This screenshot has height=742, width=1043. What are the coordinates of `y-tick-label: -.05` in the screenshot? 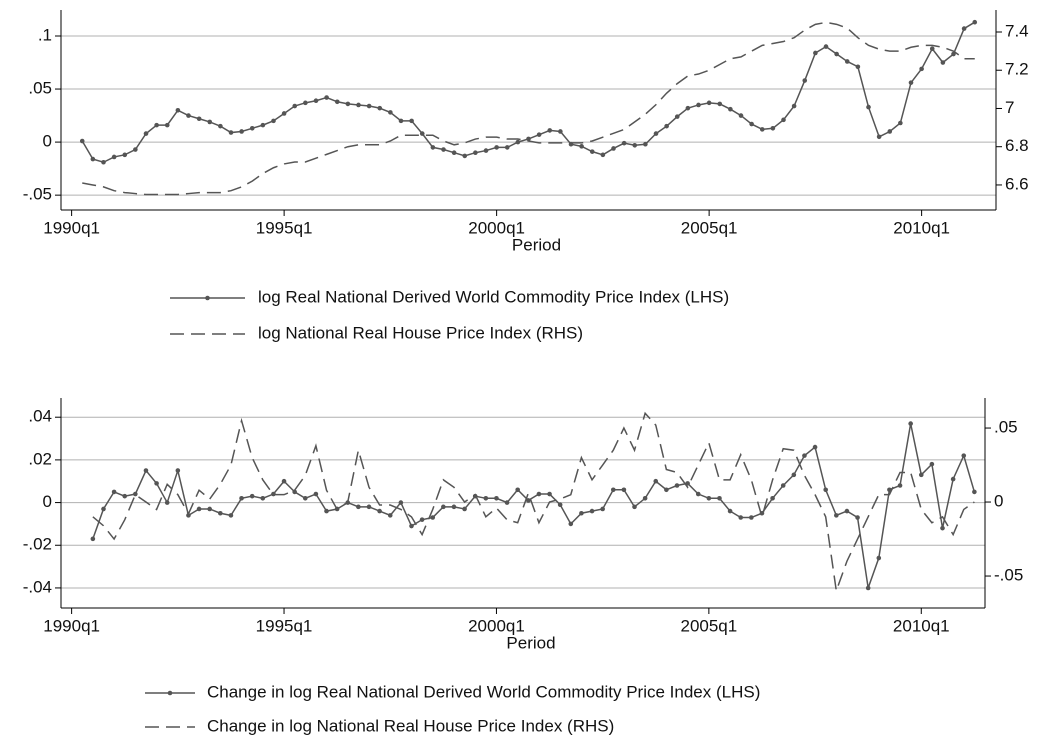 It's located at (37, 194).